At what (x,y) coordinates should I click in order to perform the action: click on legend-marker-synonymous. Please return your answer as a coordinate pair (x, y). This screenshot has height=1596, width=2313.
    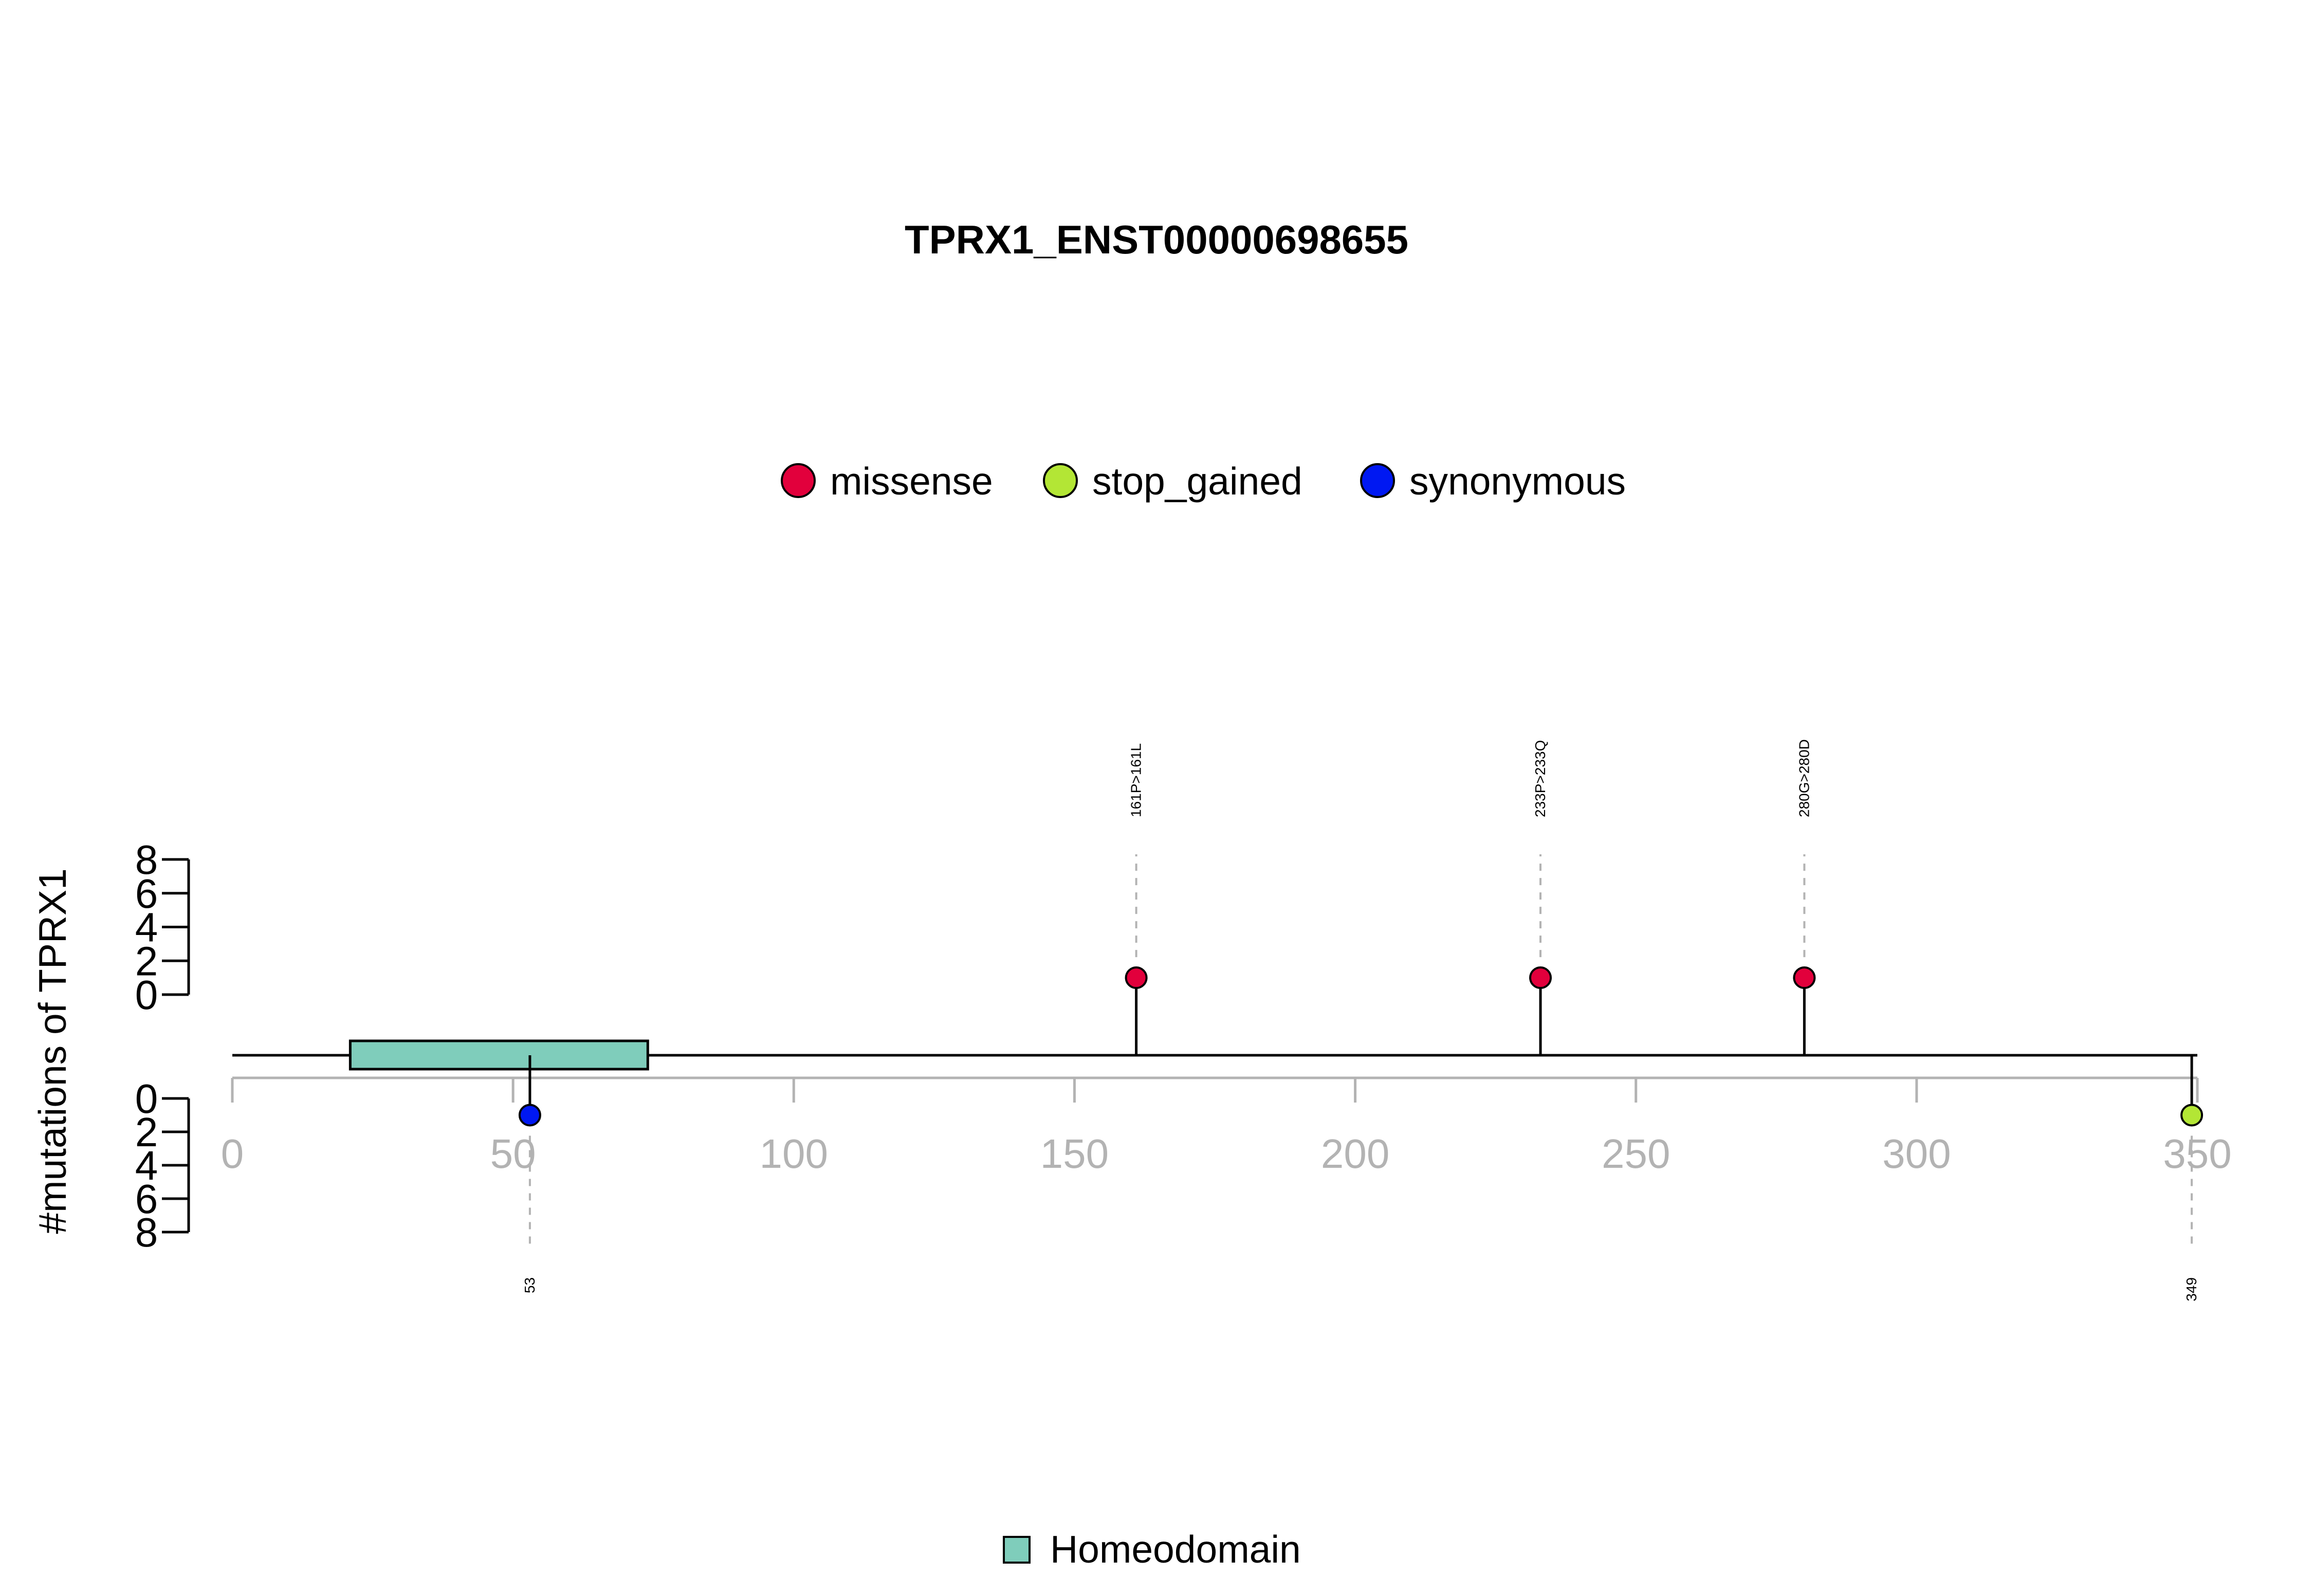
    Looking at the image, I should click on (1377, 481).